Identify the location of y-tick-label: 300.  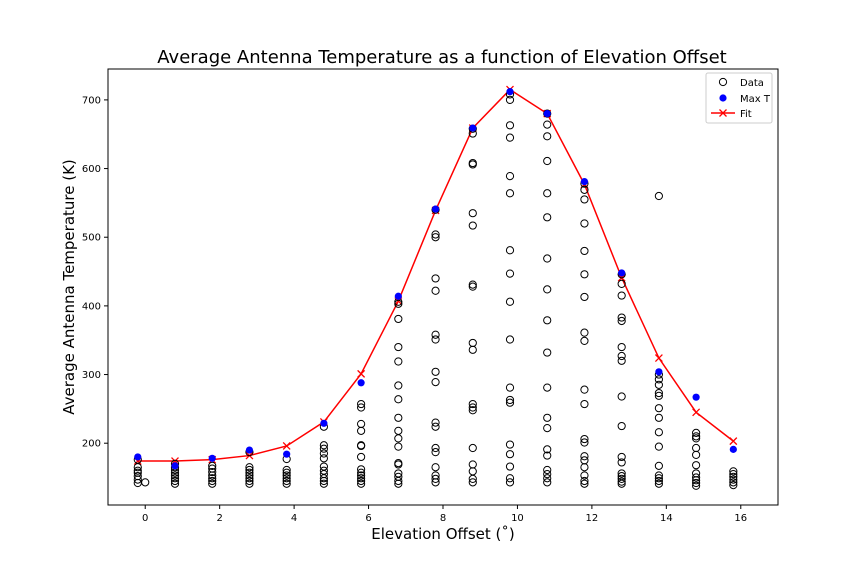
(91, 375).